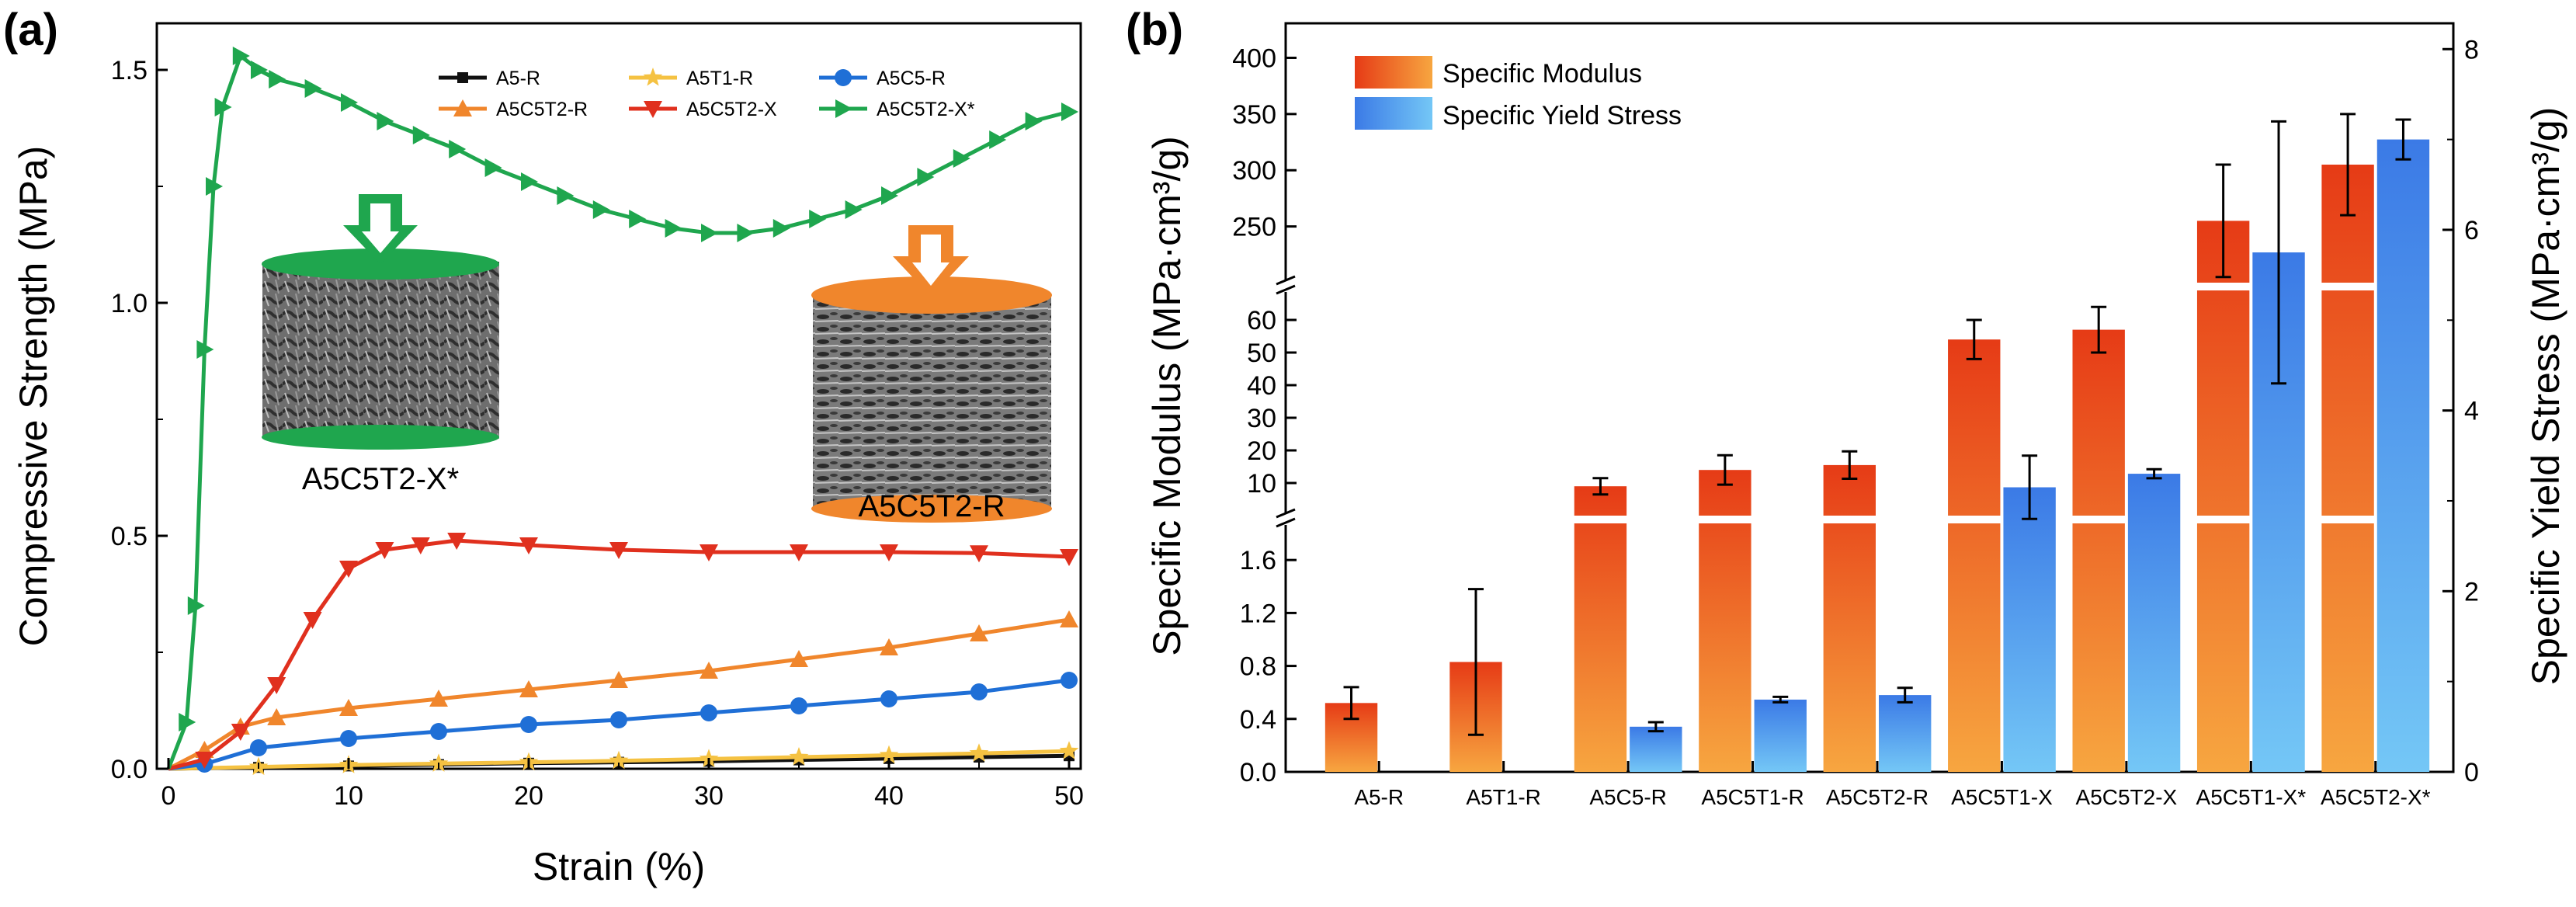 The height and width of the screenshot is (907, 2576). Describe the element at coordinates (731, 109) in the screenshot. I see `legend-label: A5C5T2-X` at that location.